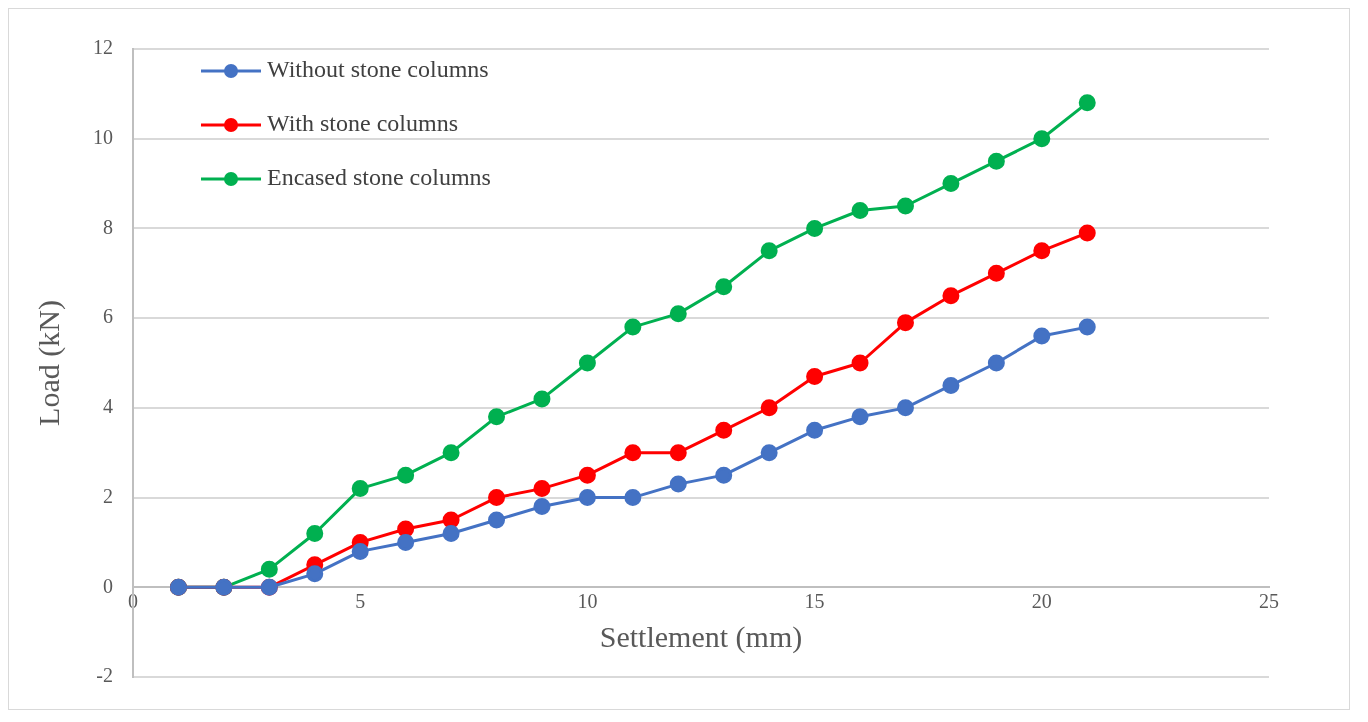  Describe the element at coordinates (587, 600) in the screenshot. I see `x-tick-label: 10` at that location.